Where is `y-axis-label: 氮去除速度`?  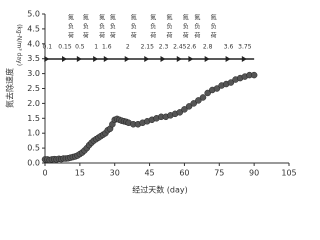 y-axis-label: 氮去除速度 is located at coordinates (10, 88).